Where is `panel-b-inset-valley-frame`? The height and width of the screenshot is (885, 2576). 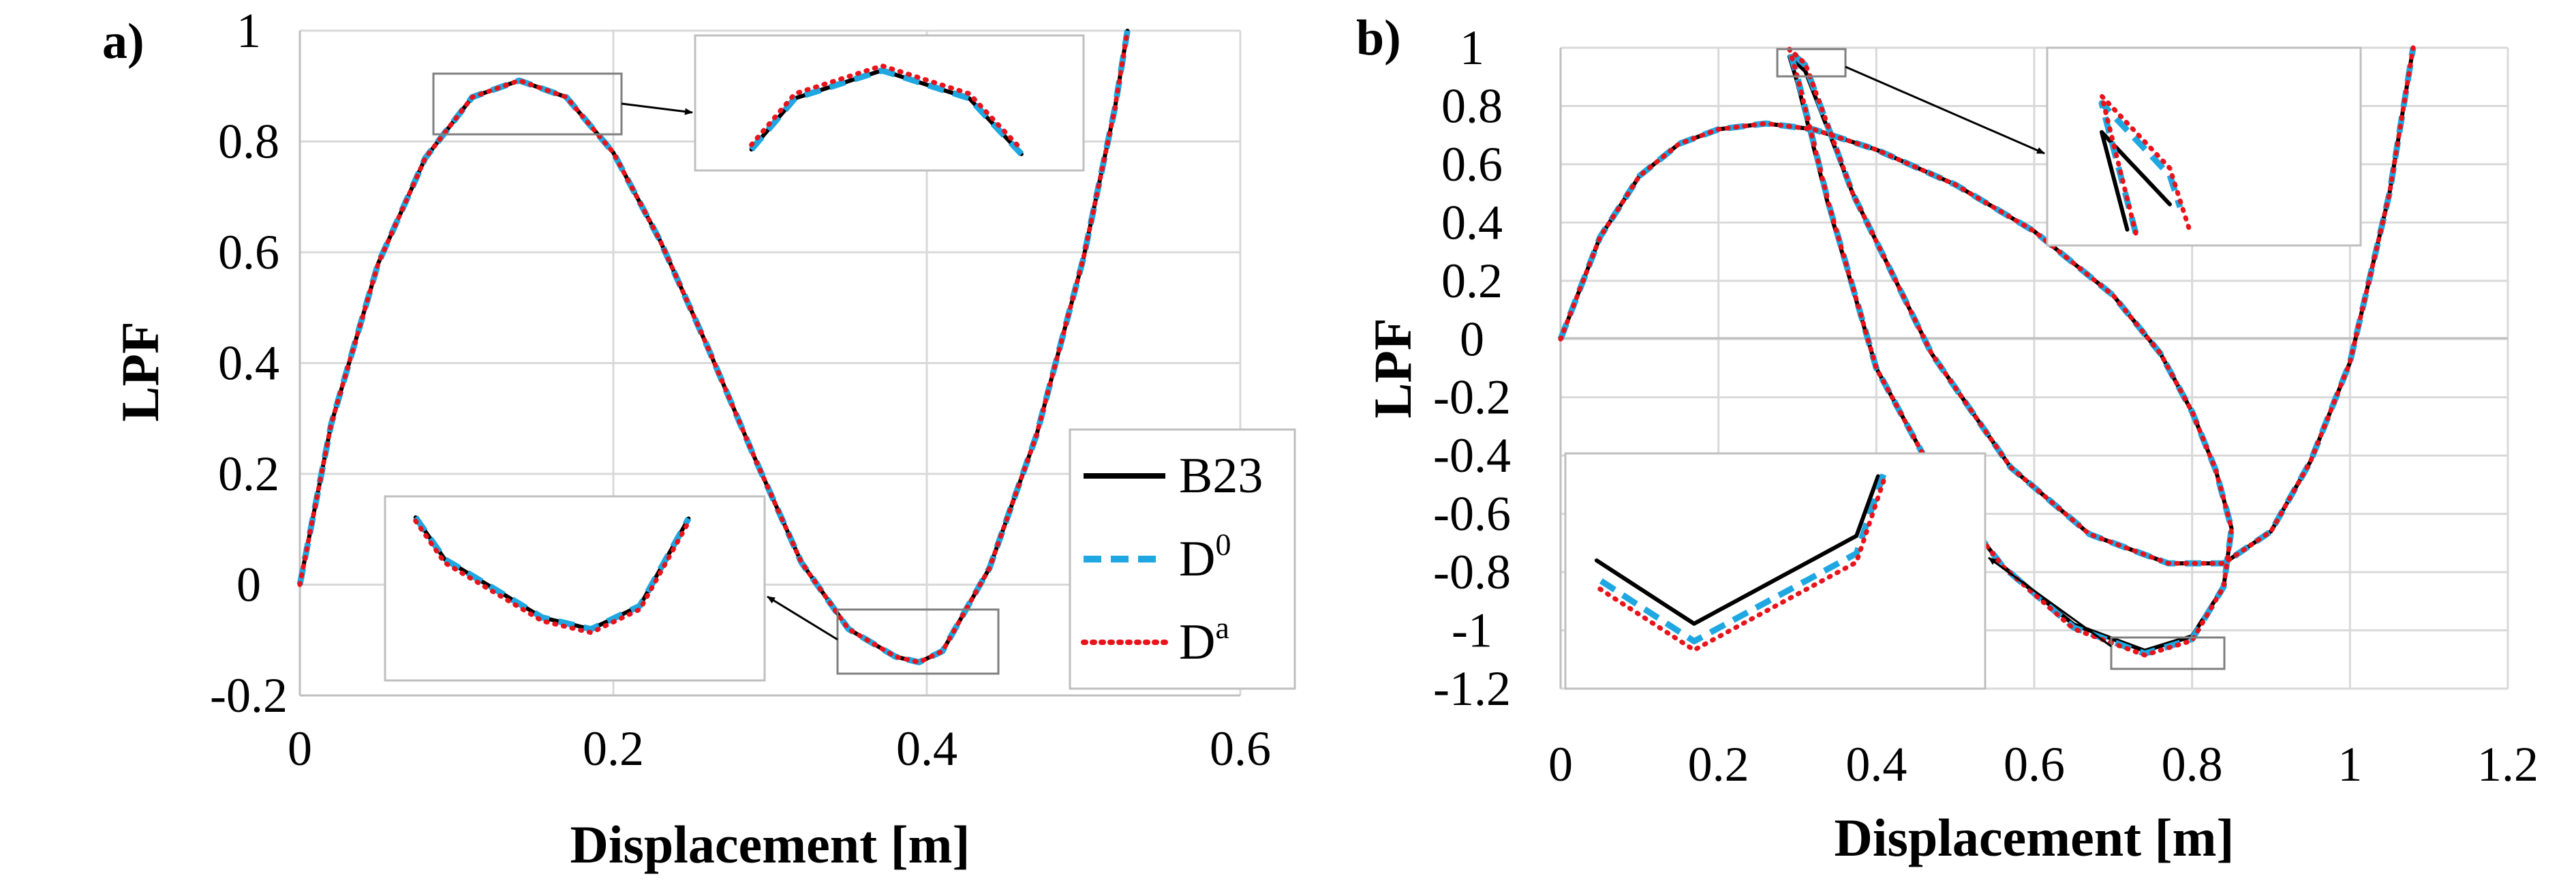
panel-b-inset-valley-frame is located at coordinates (1776, 571).